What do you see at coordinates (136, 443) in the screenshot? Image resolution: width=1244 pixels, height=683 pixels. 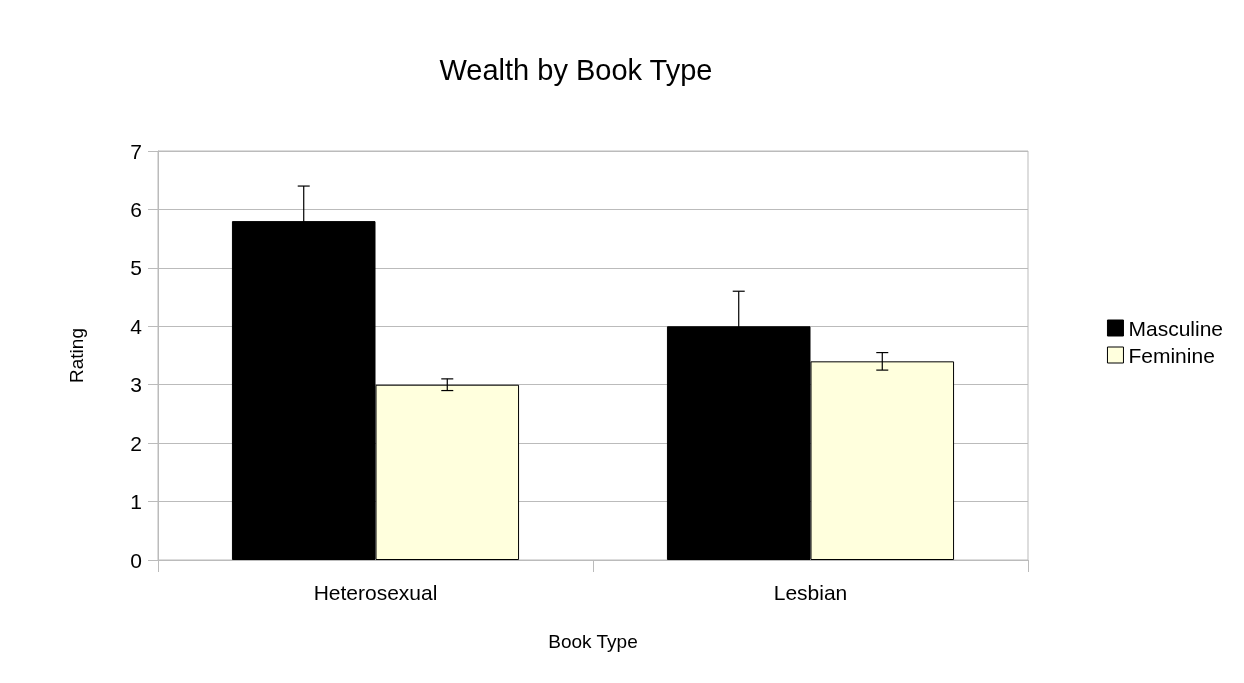 I see `y-tick-label: 2` at bounding box center [136, 443].